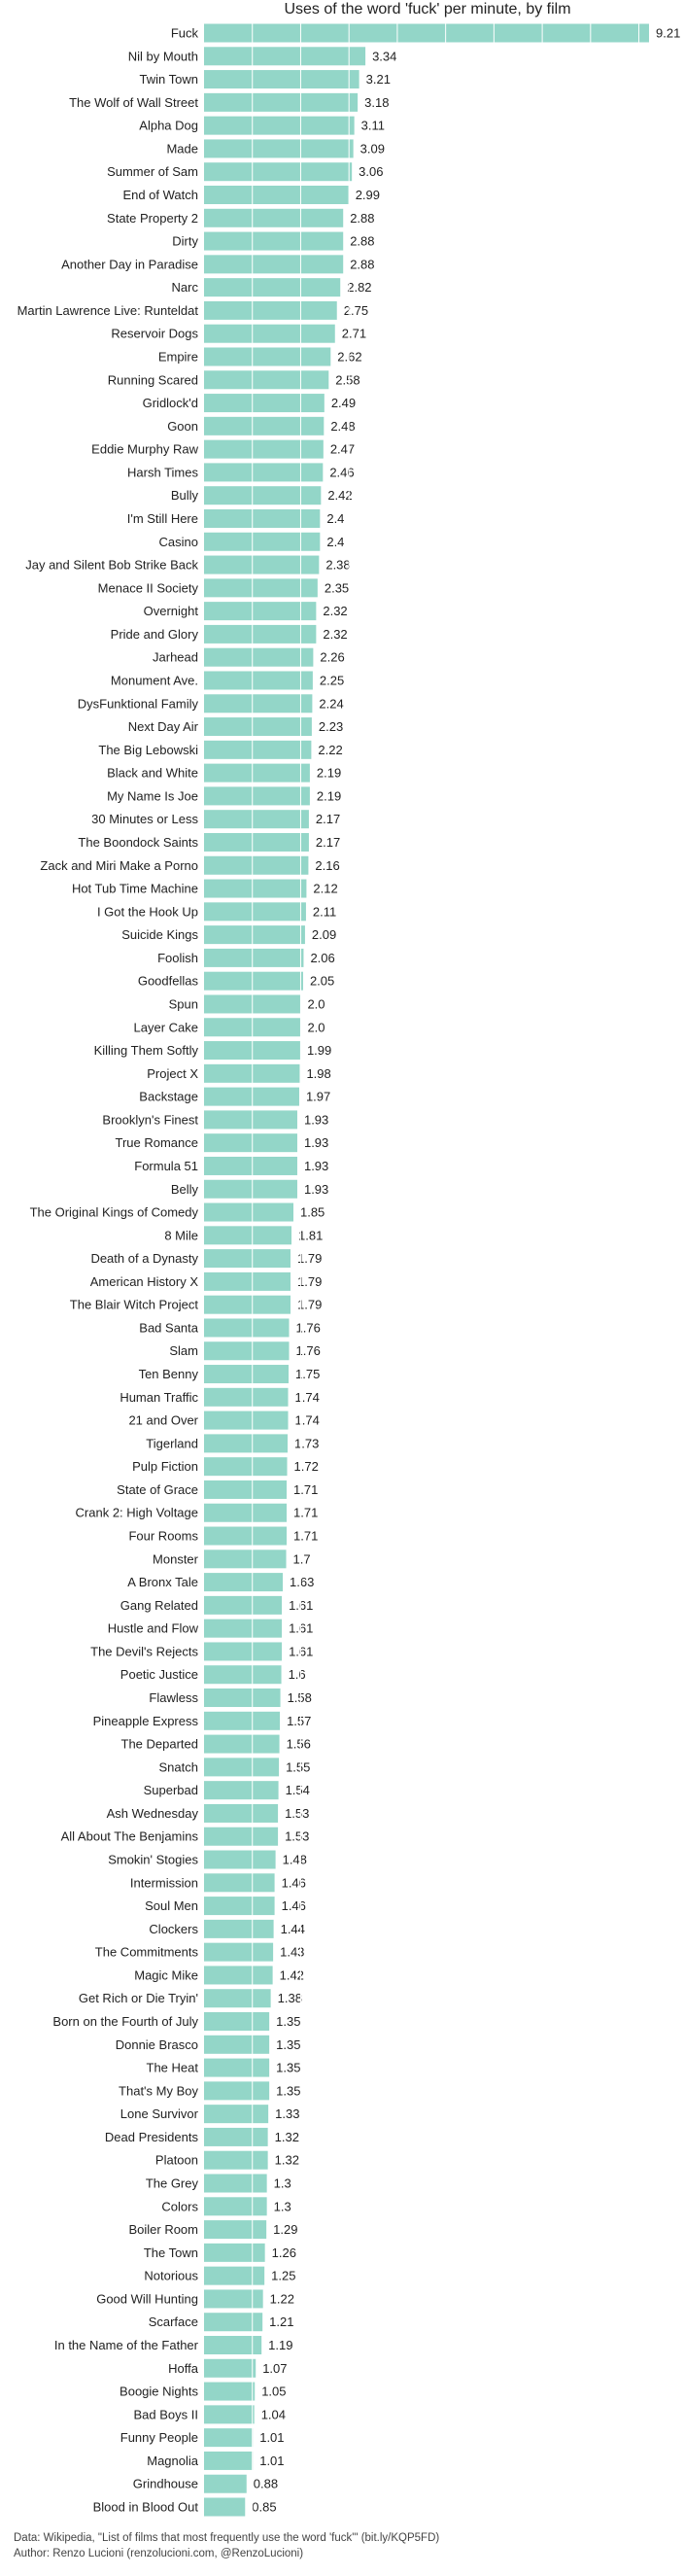  Describe the element at coordinates (368, 195) in the screenshot. I see `value-label: 2.99` at that location.